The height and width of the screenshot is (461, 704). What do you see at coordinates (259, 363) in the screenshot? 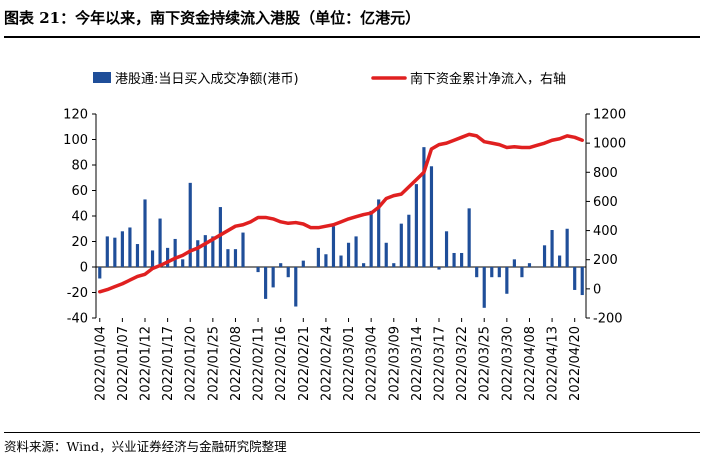
I see `x-tick-label: 2022/02/11` at bounding box center [259, 363].